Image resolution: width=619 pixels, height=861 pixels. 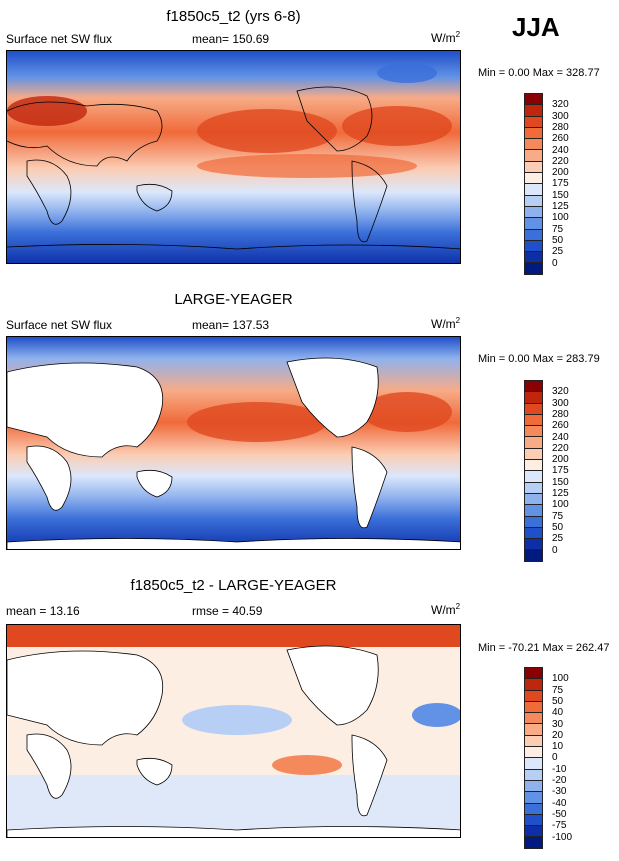 I want to click on colorbar-tick-label: -30, so click(x=559, y=792).